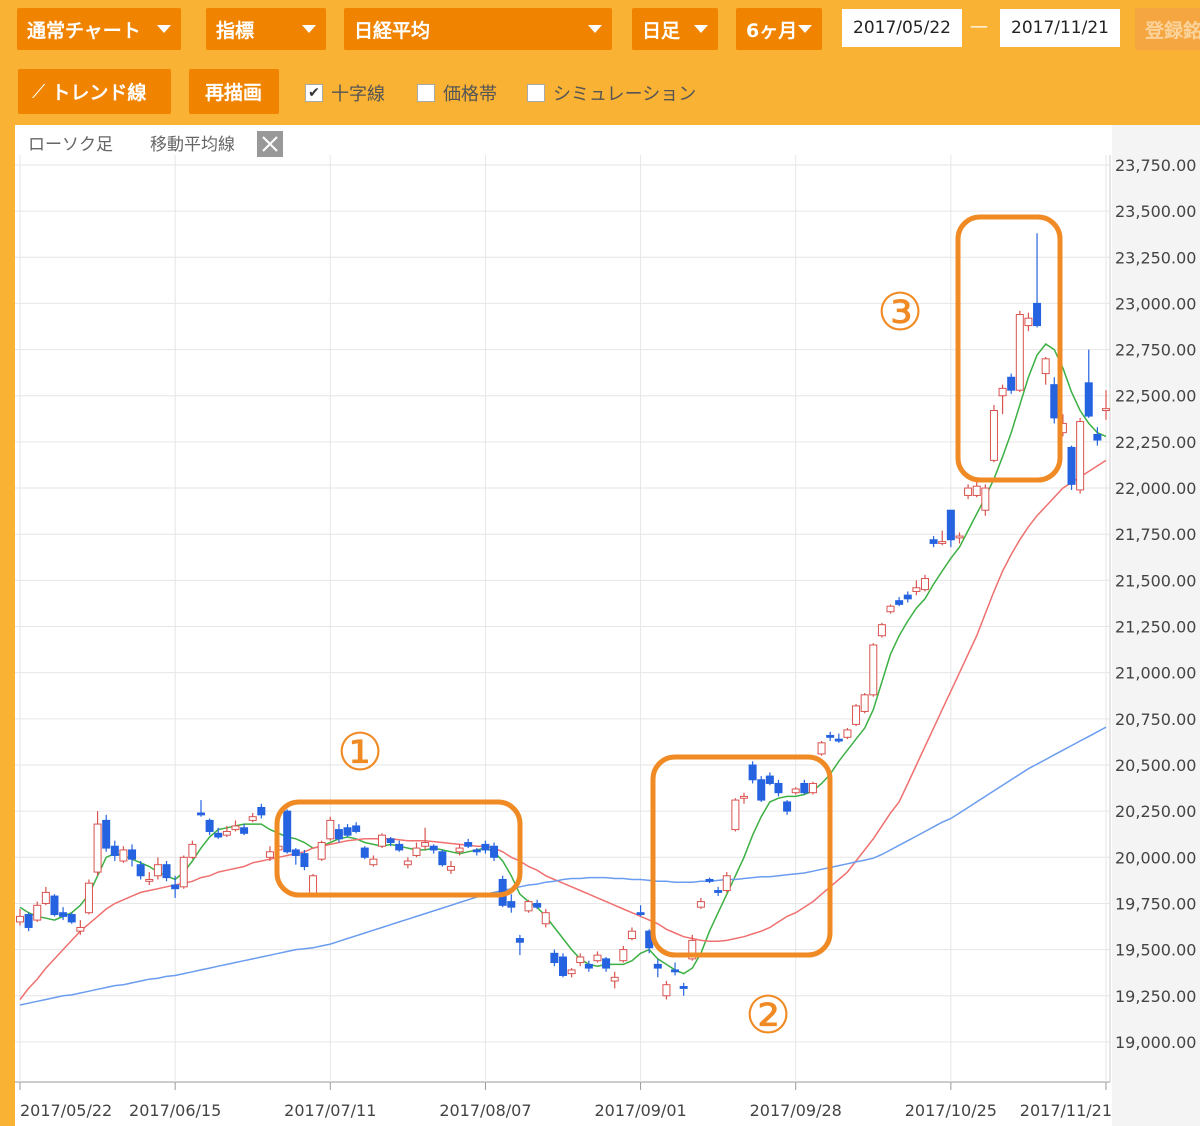 The image size is (1200, 1126). What do you see at coordinates (192, 145) in the screenshot?
I see `tab: 移動平均線` at bounding box center [192, 145].